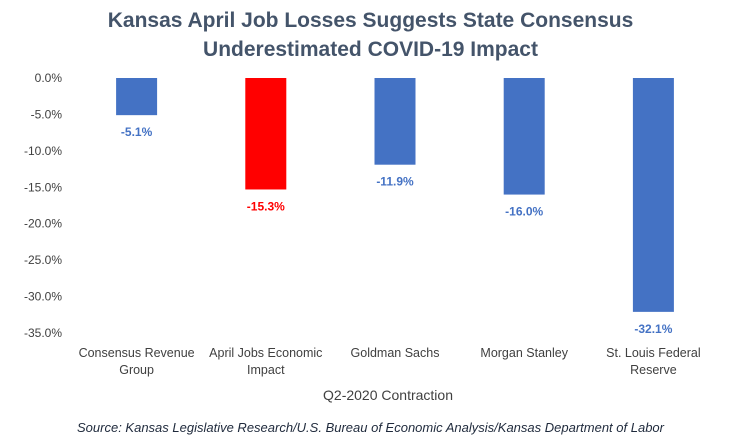 This screenshot has width=741, height=443. I want to click on y-tick-label: -5.0%, so click(47, 114).